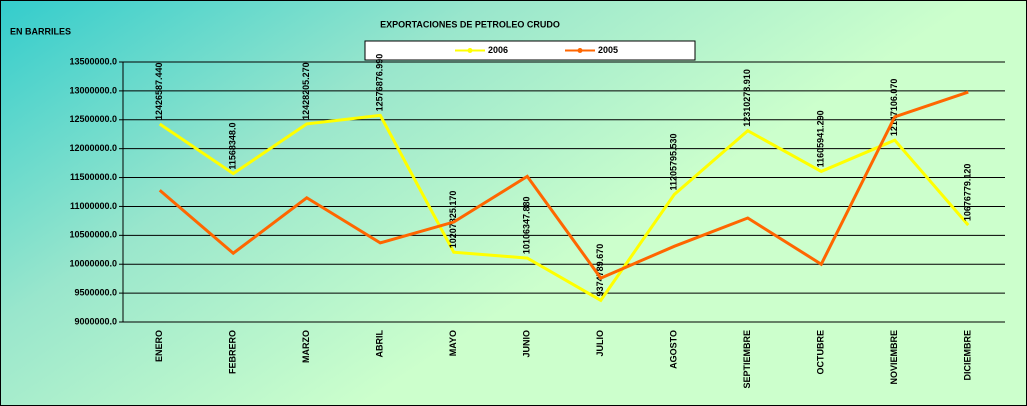 This screenshot has height=406, width=1027. I want to click on y-axis-label: EN BARRILES, so click(40, 31).